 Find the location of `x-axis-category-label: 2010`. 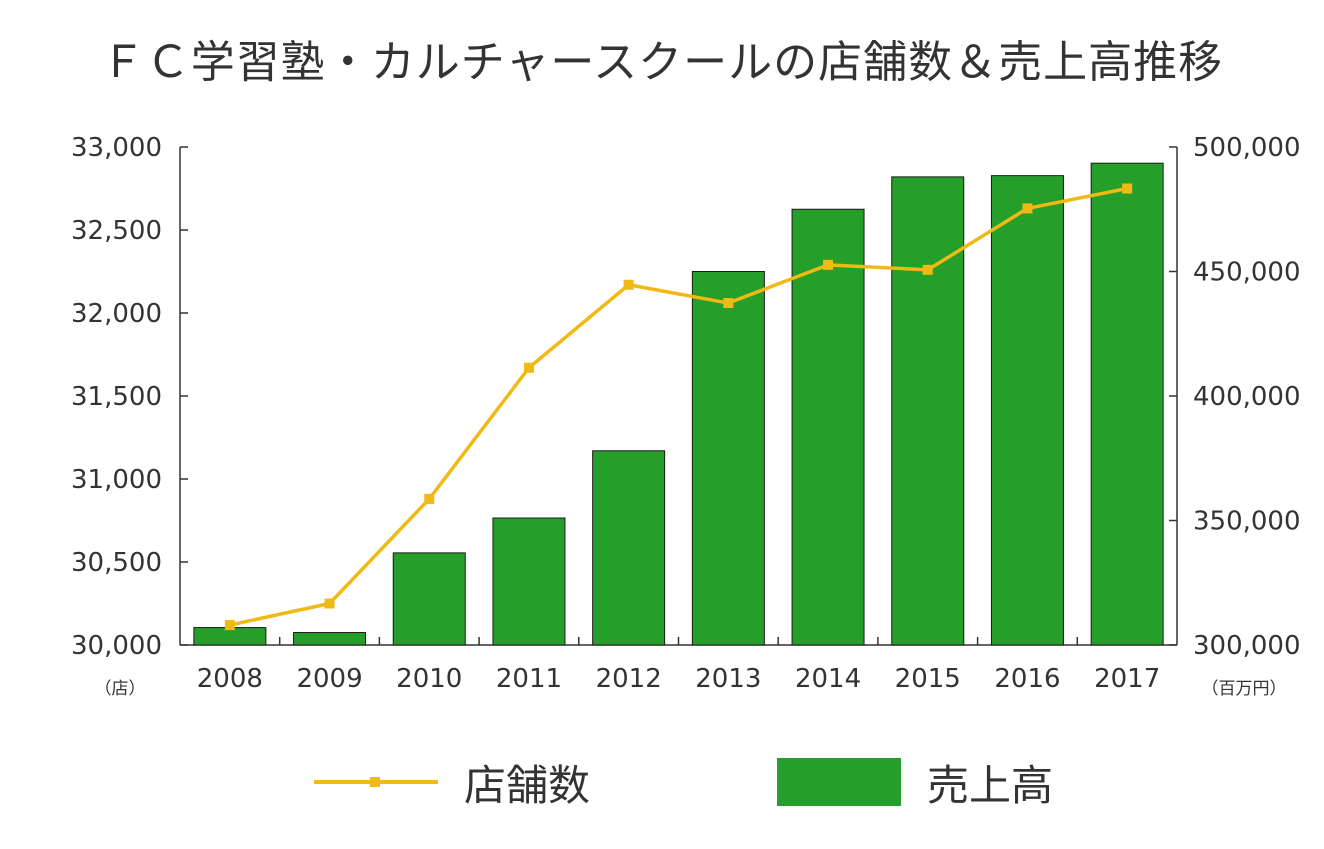

x-axis-category-label: 2010 is located at coordinates (429, 679).